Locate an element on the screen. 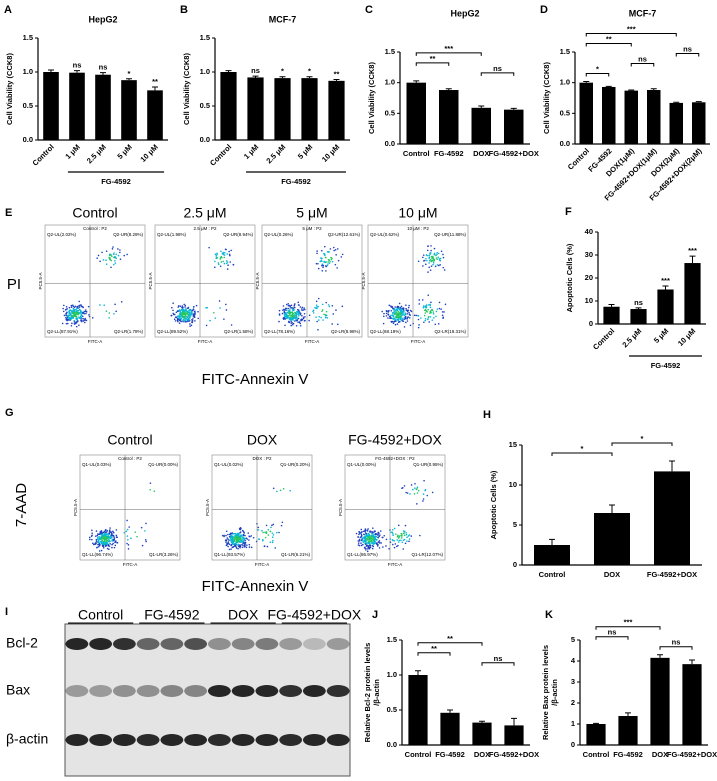 This screenshot has height=781, width=717. plot-y-axis: PC5.5-A is located at coordinates (150, 280).